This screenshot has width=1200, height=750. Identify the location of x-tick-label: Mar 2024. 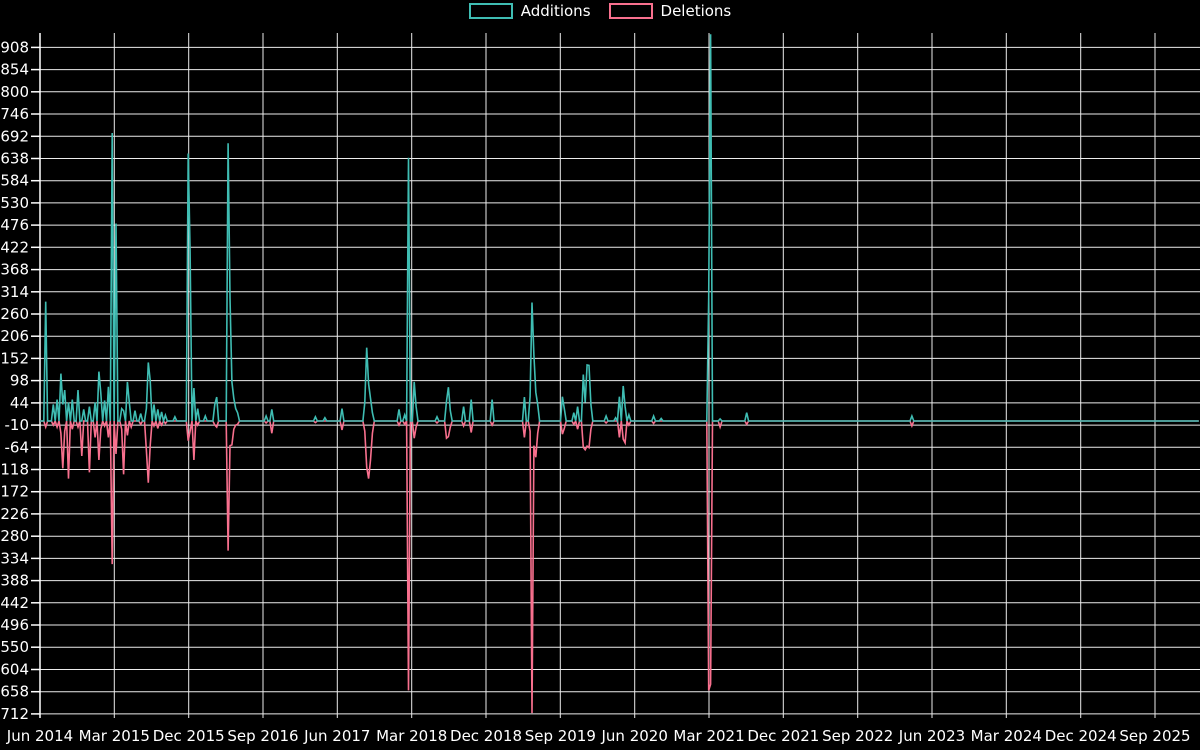
(1006, 736).